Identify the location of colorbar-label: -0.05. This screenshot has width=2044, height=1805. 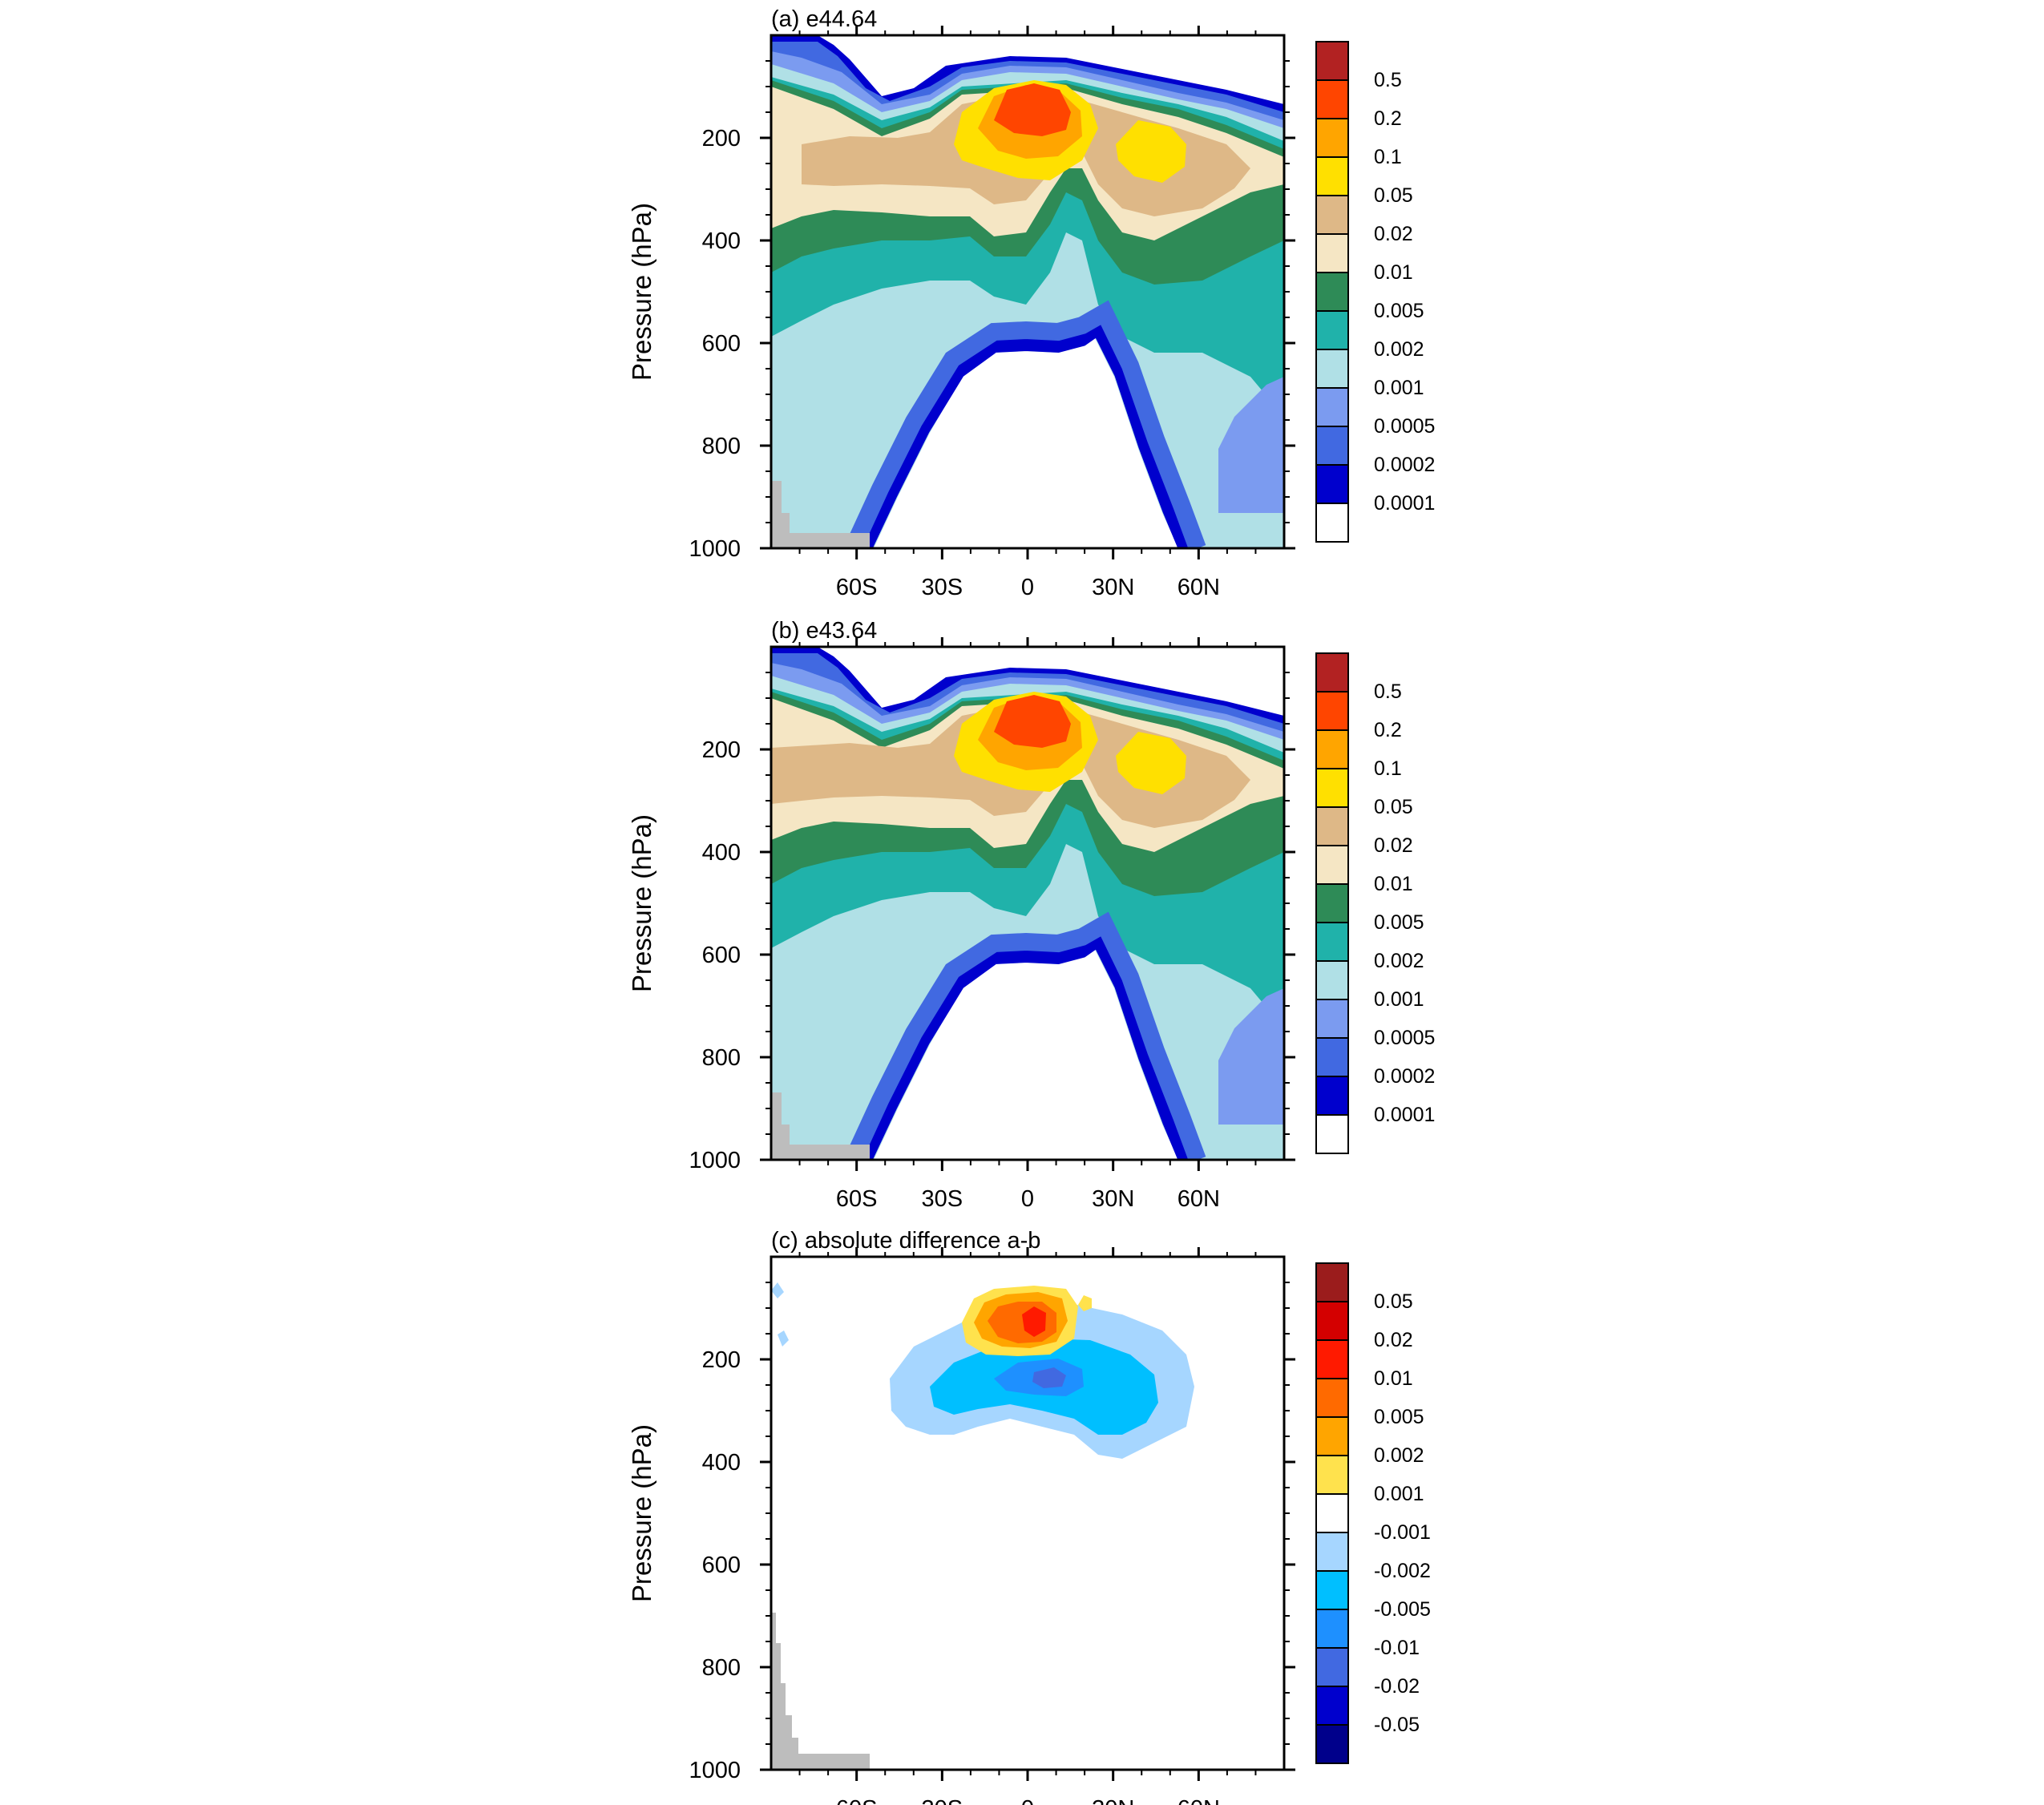
(1397, 1725).